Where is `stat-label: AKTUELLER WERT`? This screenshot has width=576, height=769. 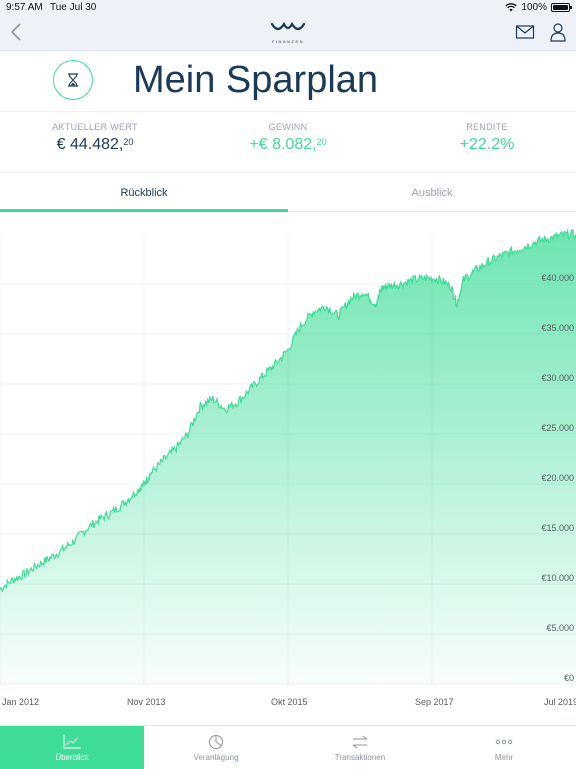
stat-label: AKTUELLER WERT is located at coordinates (95, 127).